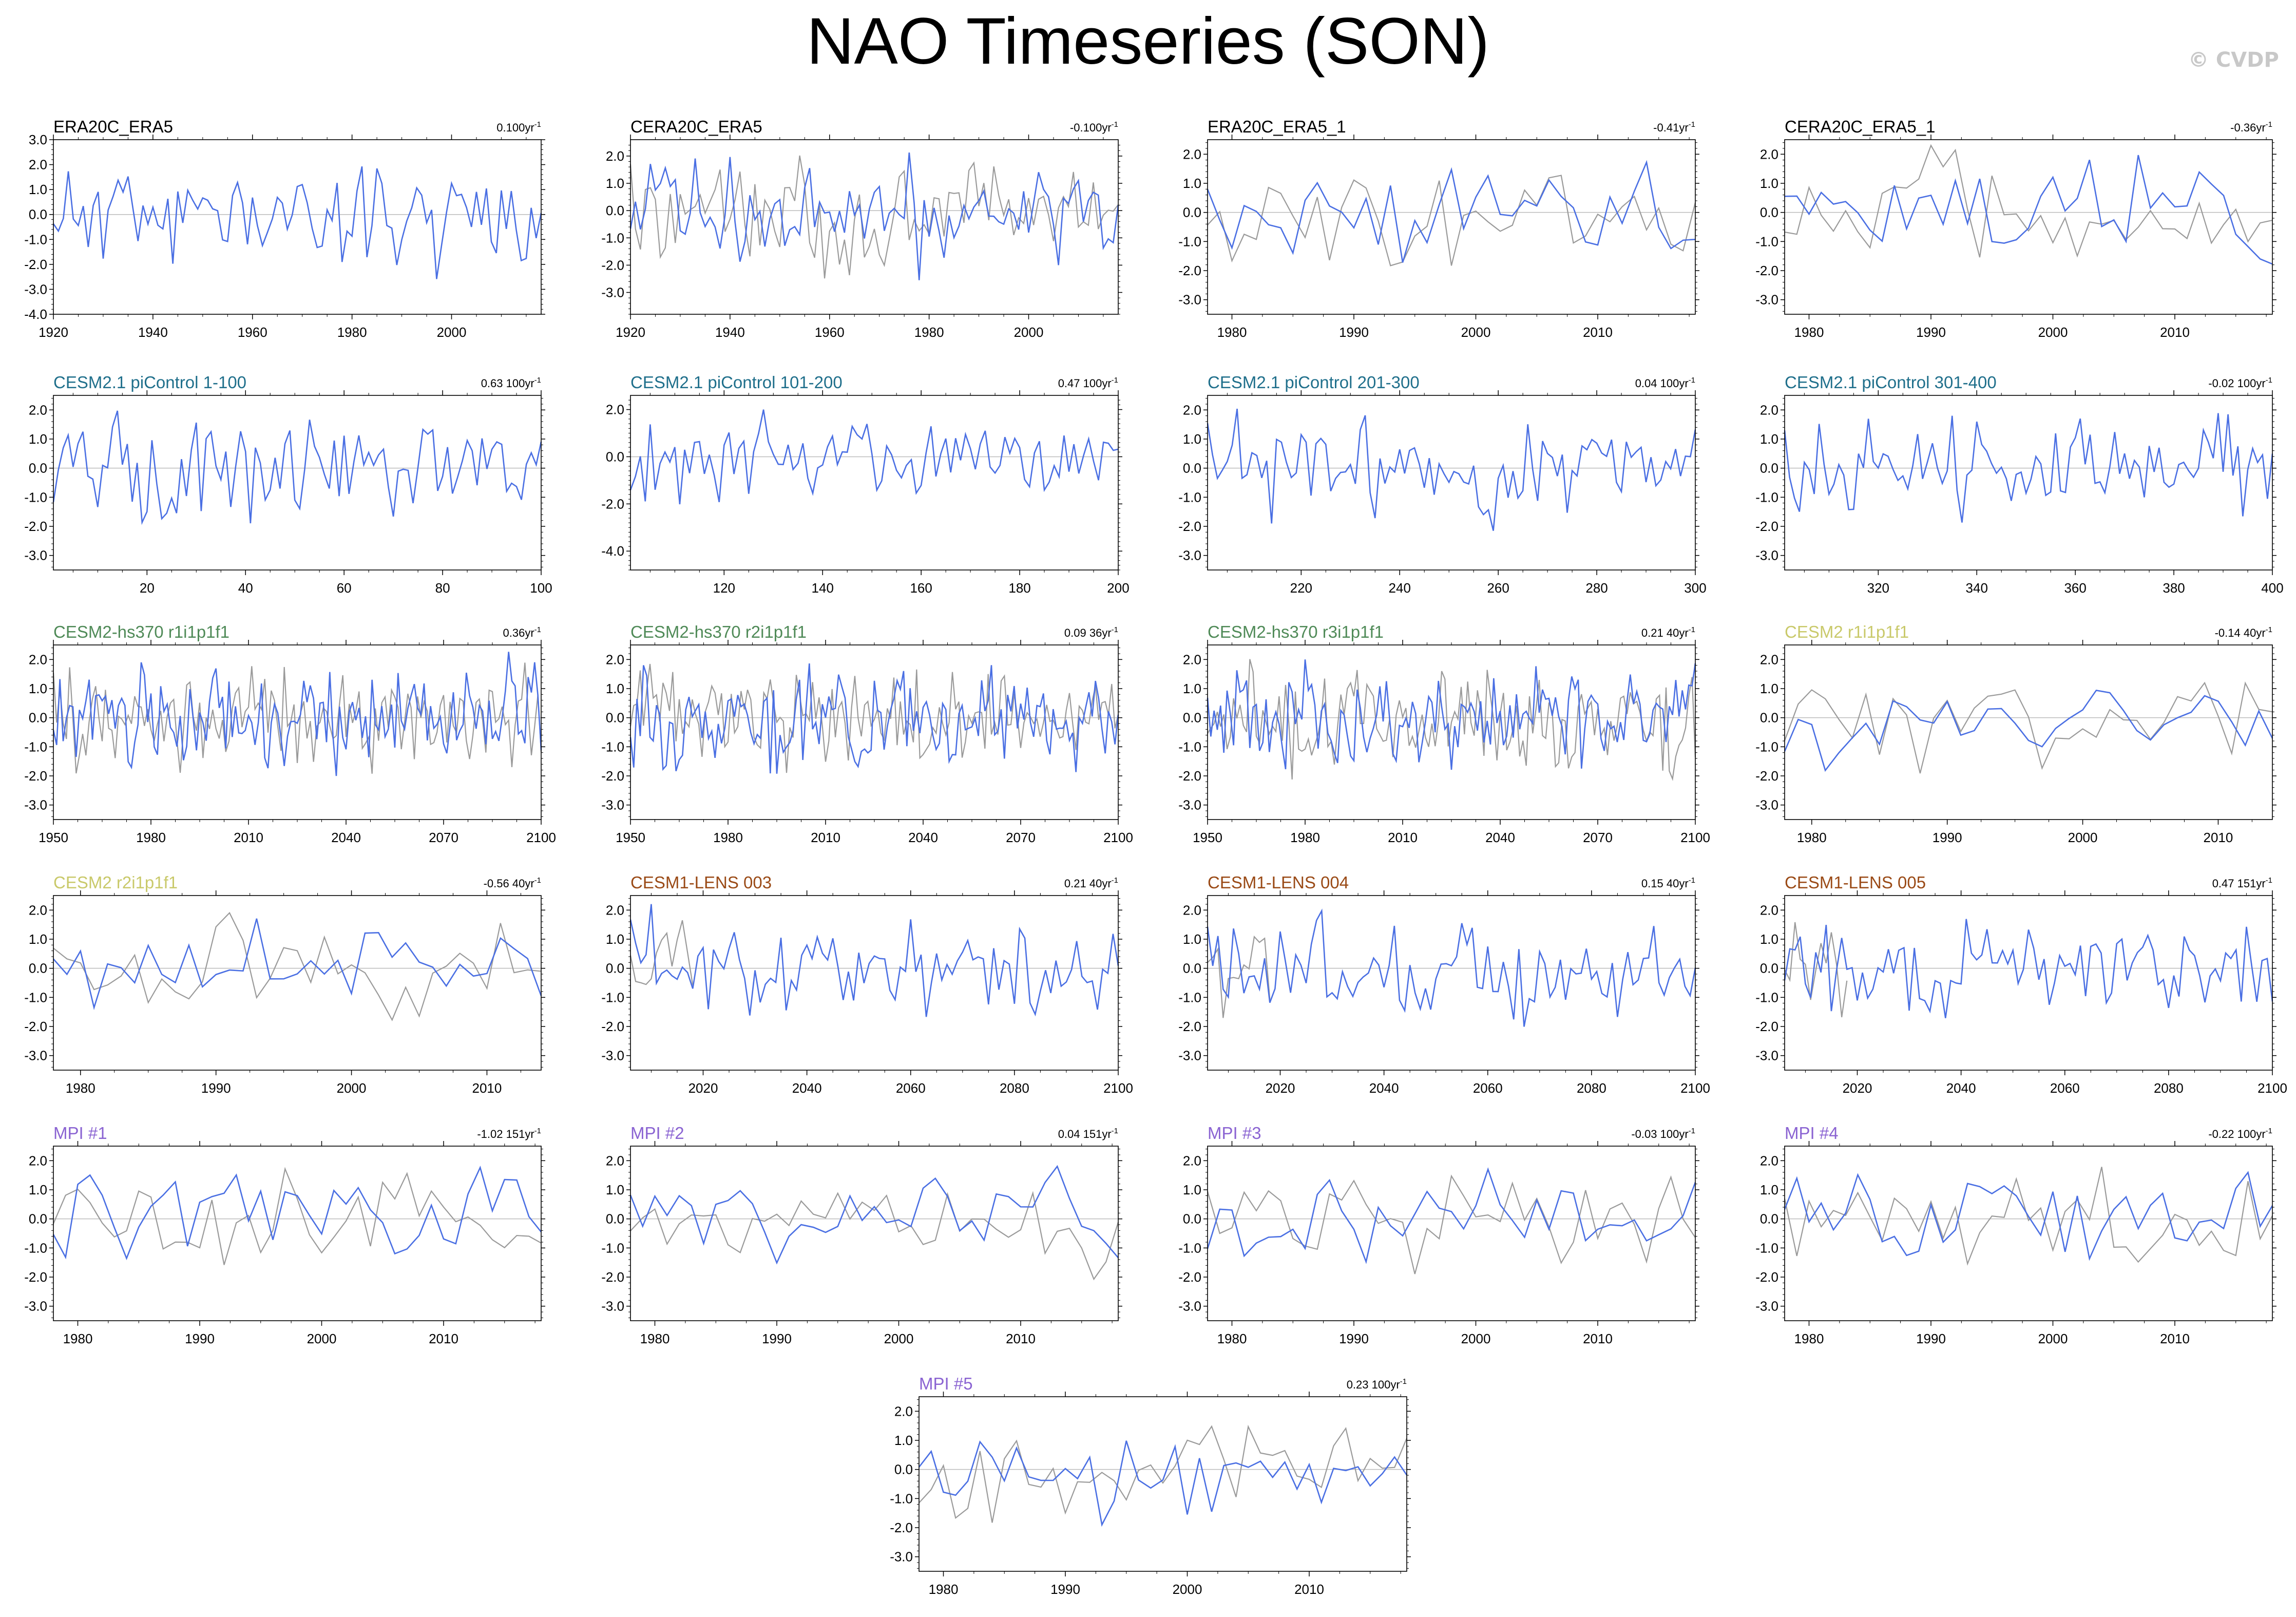 The width and height of the screenshot is (2296, 1617). What do you see at coordinates (657, 1134) in the screenshot?
I see `panel-title: MPI #2` at bounding box center [657, 1134].